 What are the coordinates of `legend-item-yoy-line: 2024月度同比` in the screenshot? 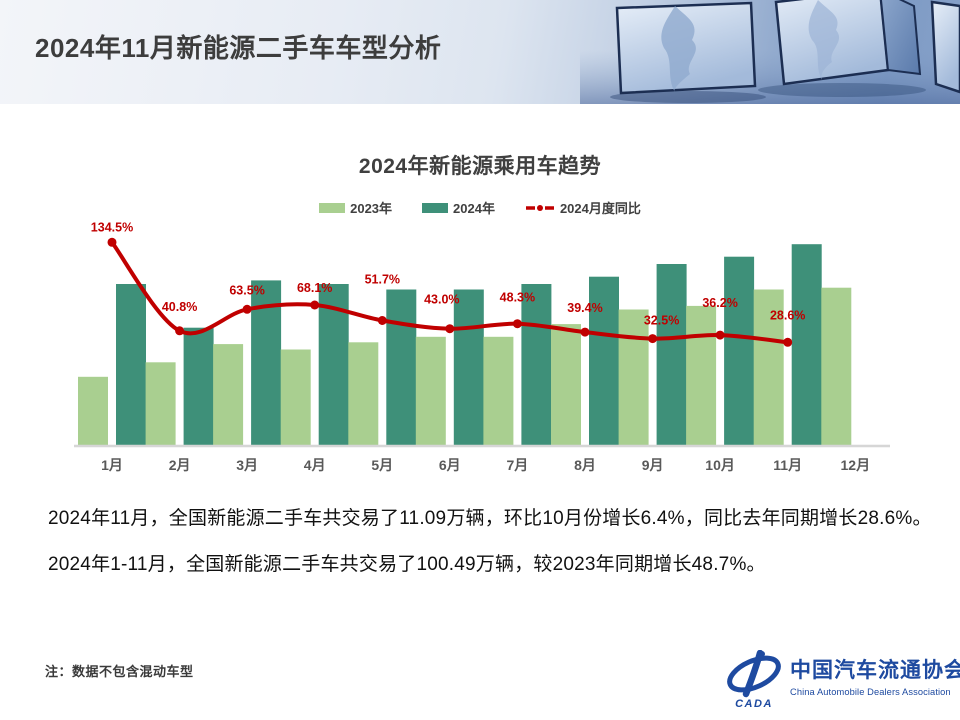 It's located at (583, 207).